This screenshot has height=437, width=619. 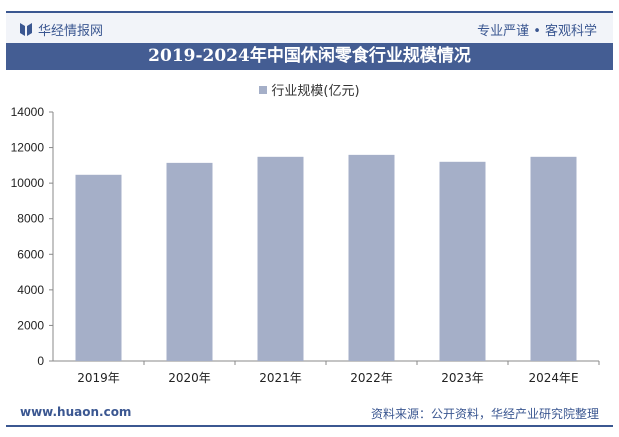 What do you see at coordinates (98, 378) in the screenshot?
I see `x-tick-label: 2019年` at bounding box center [98, 378].